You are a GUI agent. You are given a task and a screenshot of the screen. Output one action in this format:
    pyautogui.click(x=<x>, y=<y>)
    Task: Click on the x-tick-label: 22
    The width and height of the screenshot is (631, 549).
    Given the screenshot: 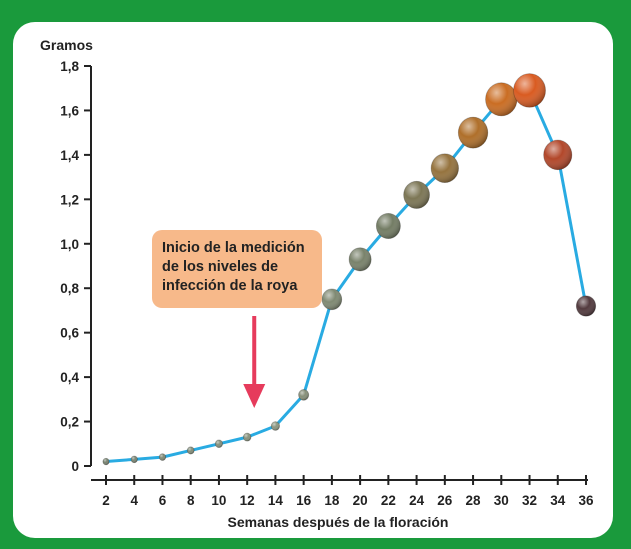 What is the action you would take?
    pyautogui.click(x=388, y=500)
    